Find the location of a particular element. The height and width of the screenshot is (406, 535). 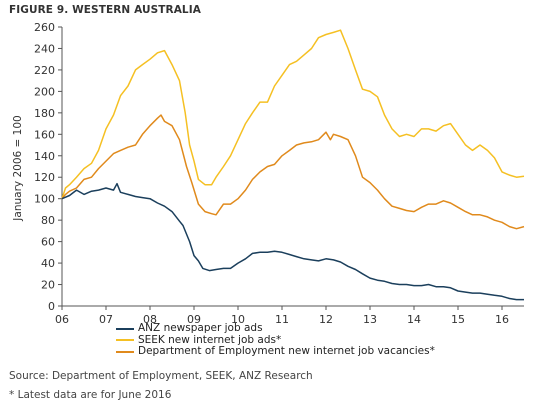

x-tick-label: 12 is located at coordinates (326, 319).